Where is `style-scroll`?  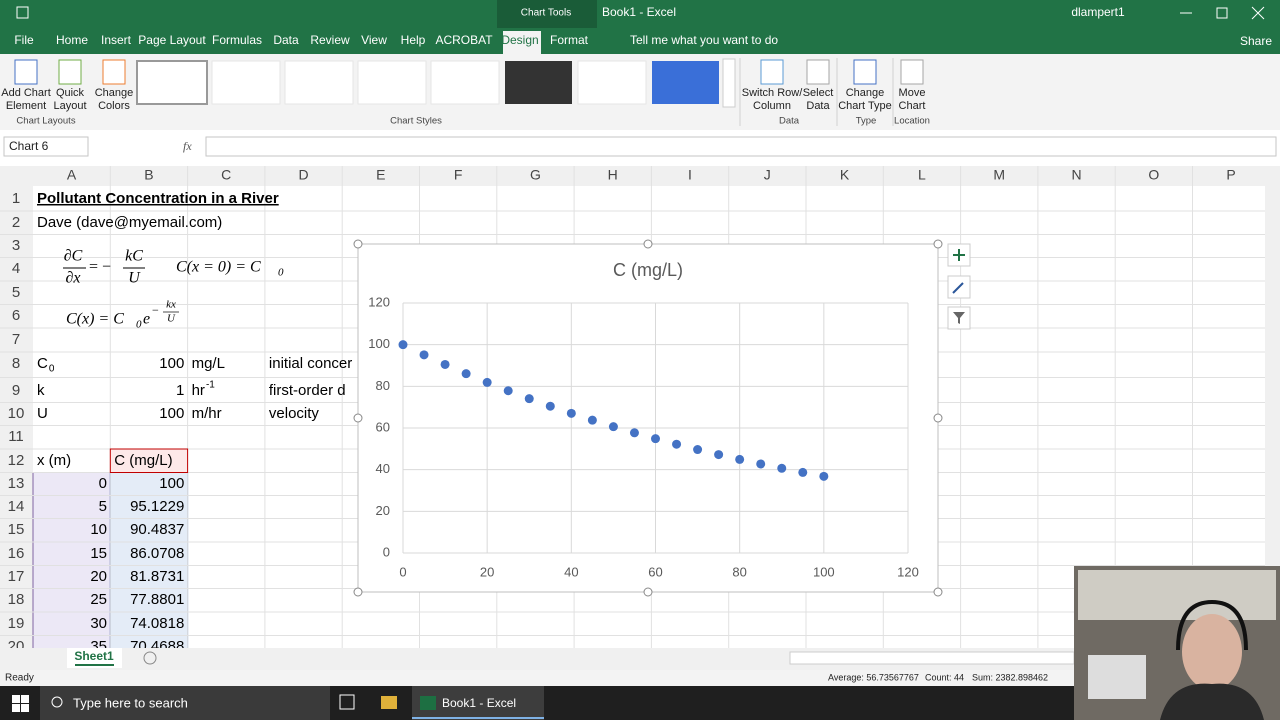
style-scroll is located at coordinates (729, 83).